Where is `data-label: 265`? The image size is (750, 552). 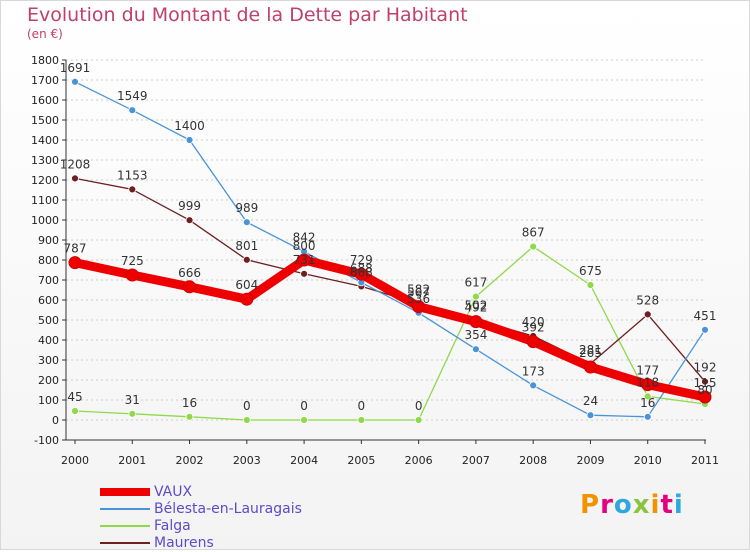
data-label: 265 is located at coordinates (590, 353).